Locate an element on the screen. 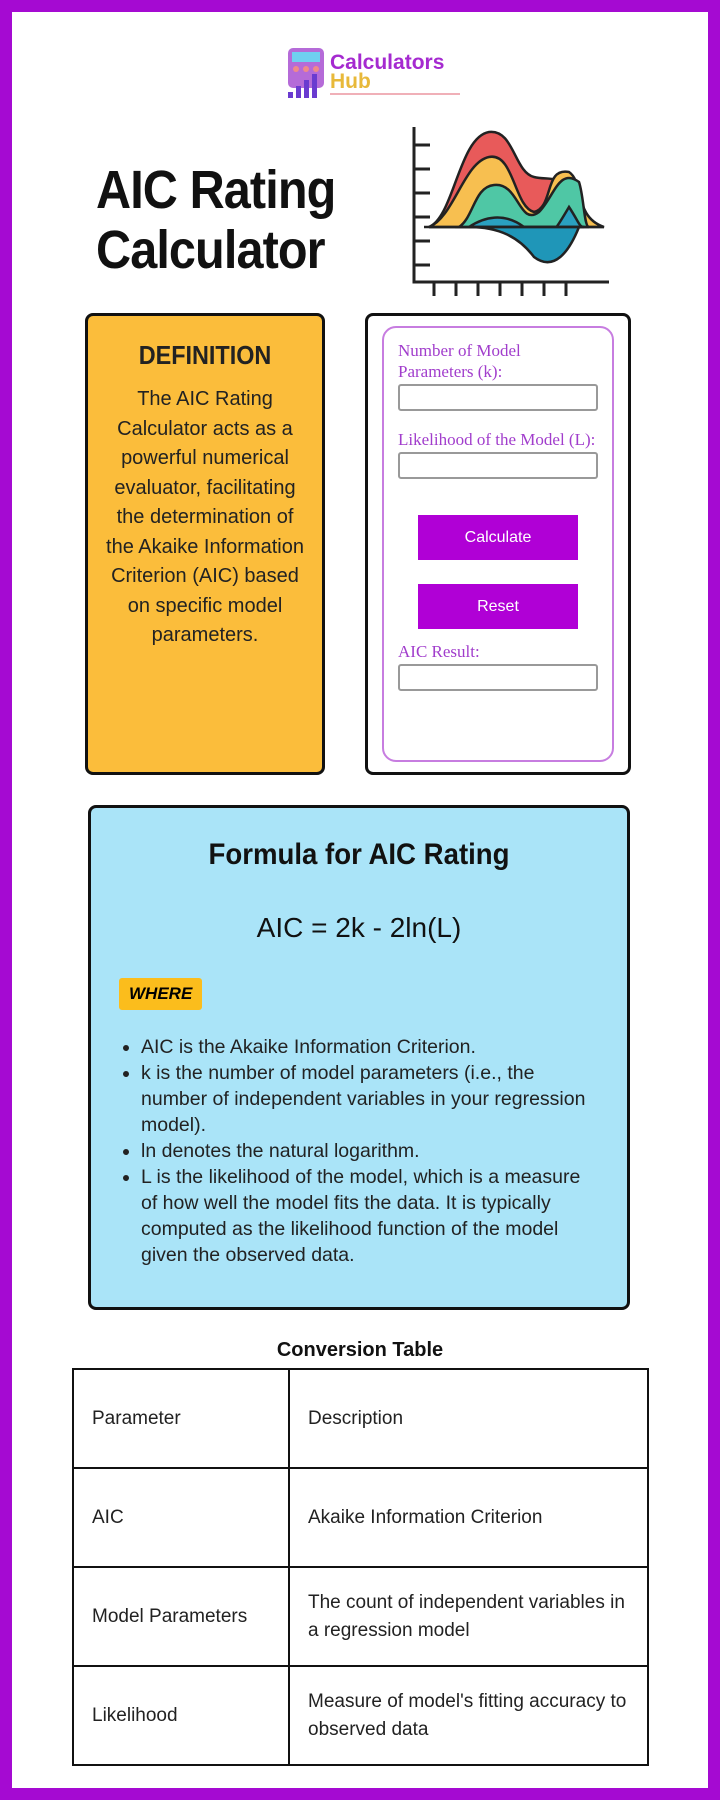 The width and height of the screenshot is (720, 1800). brand-line1: Calculators is located at coordinates (387, 62).